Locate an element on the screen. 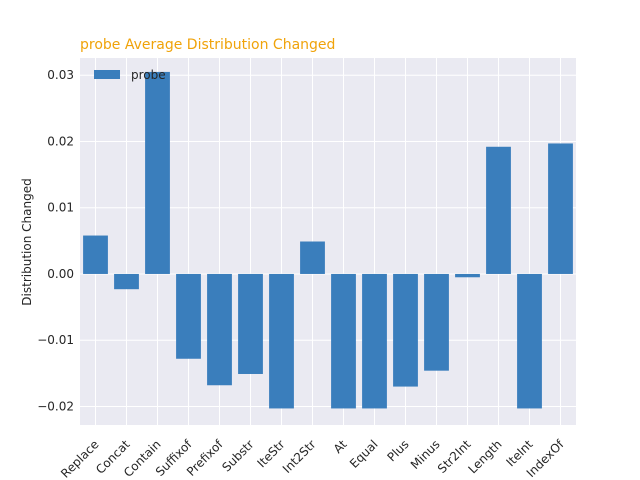 This screenshot has height=480, width=640. y-tick-label: −0.01 is located at coordinates (55, 340).